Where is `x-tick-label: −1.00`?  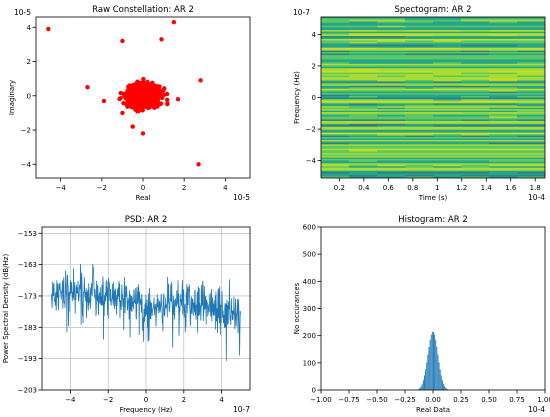 x-tick-label: −1.00 is located at coordinates (320, 400).